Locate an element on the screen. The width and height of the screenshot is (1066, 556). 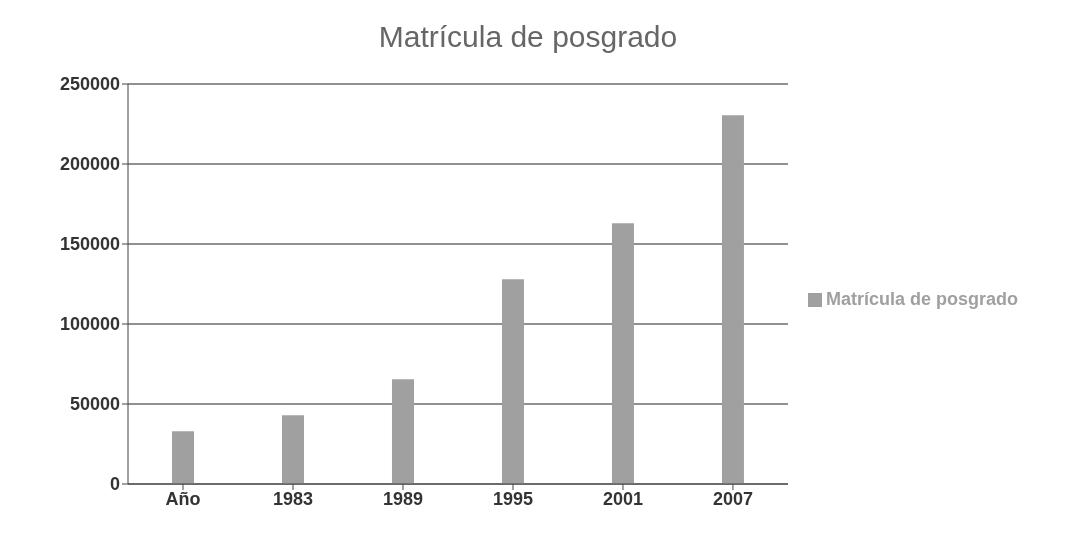
y-tick-label: 150000 is located at coordinates (89, 244).